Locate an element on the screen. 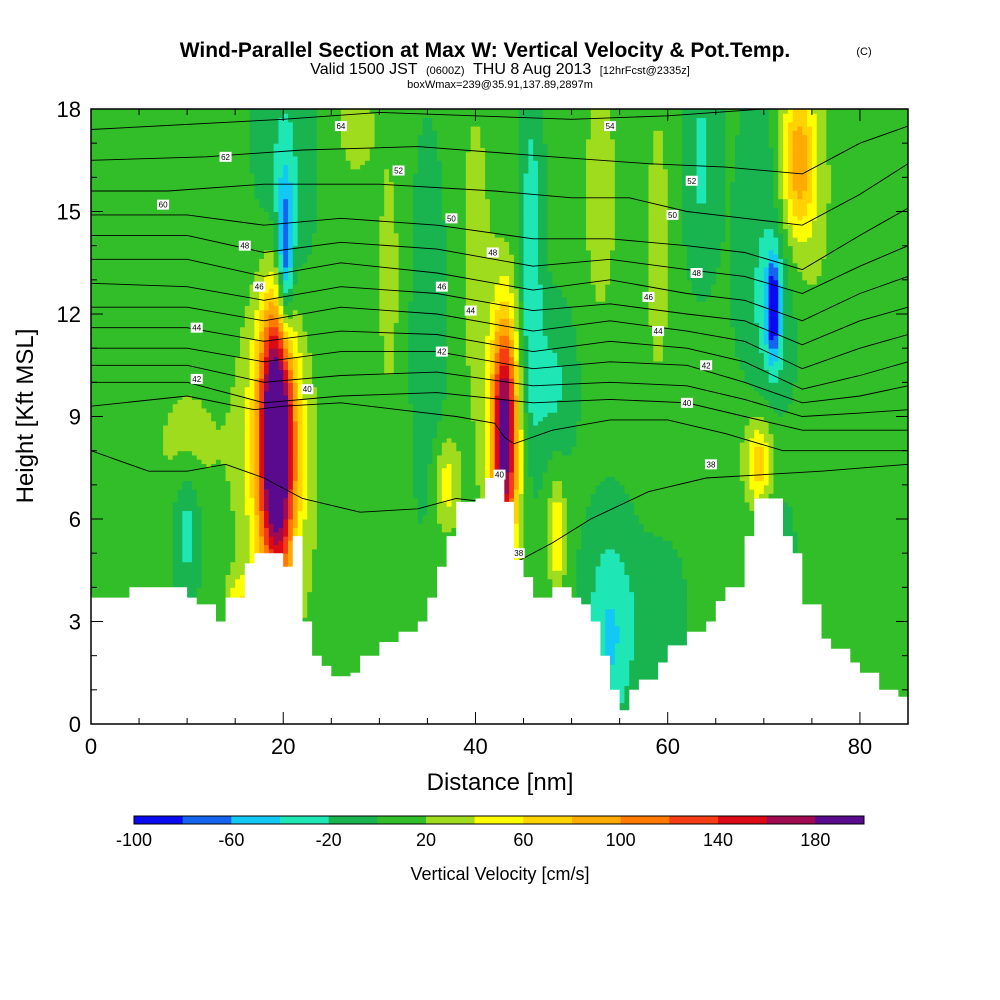 The height and width of the screenshot is (1000, 1000). valid-time-utc: (0600Z) is located at coordinates (445, 71).